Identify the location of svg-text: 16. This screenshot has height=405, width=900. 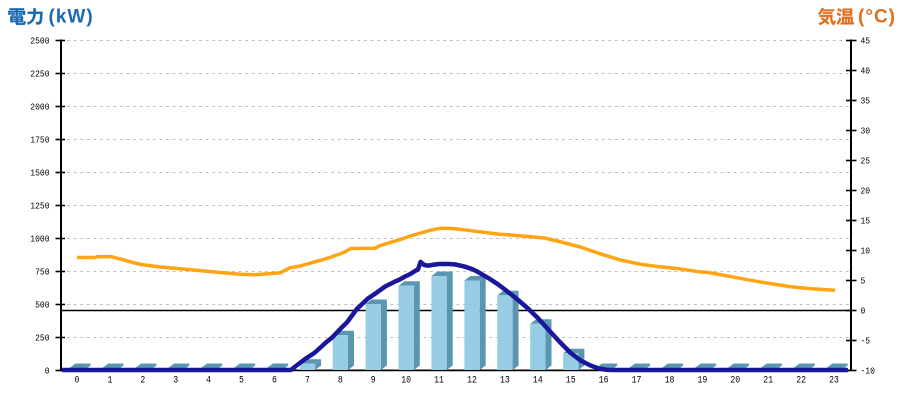
(604, 381).